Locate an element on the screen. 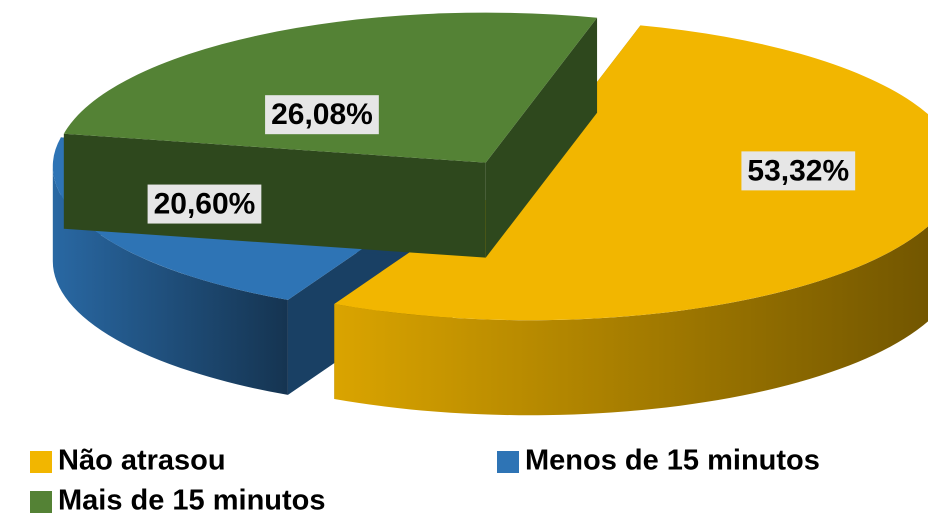 This screenshot has height=518, width=928. legend-label: Não atrasou is located at coordinates (142, 461).